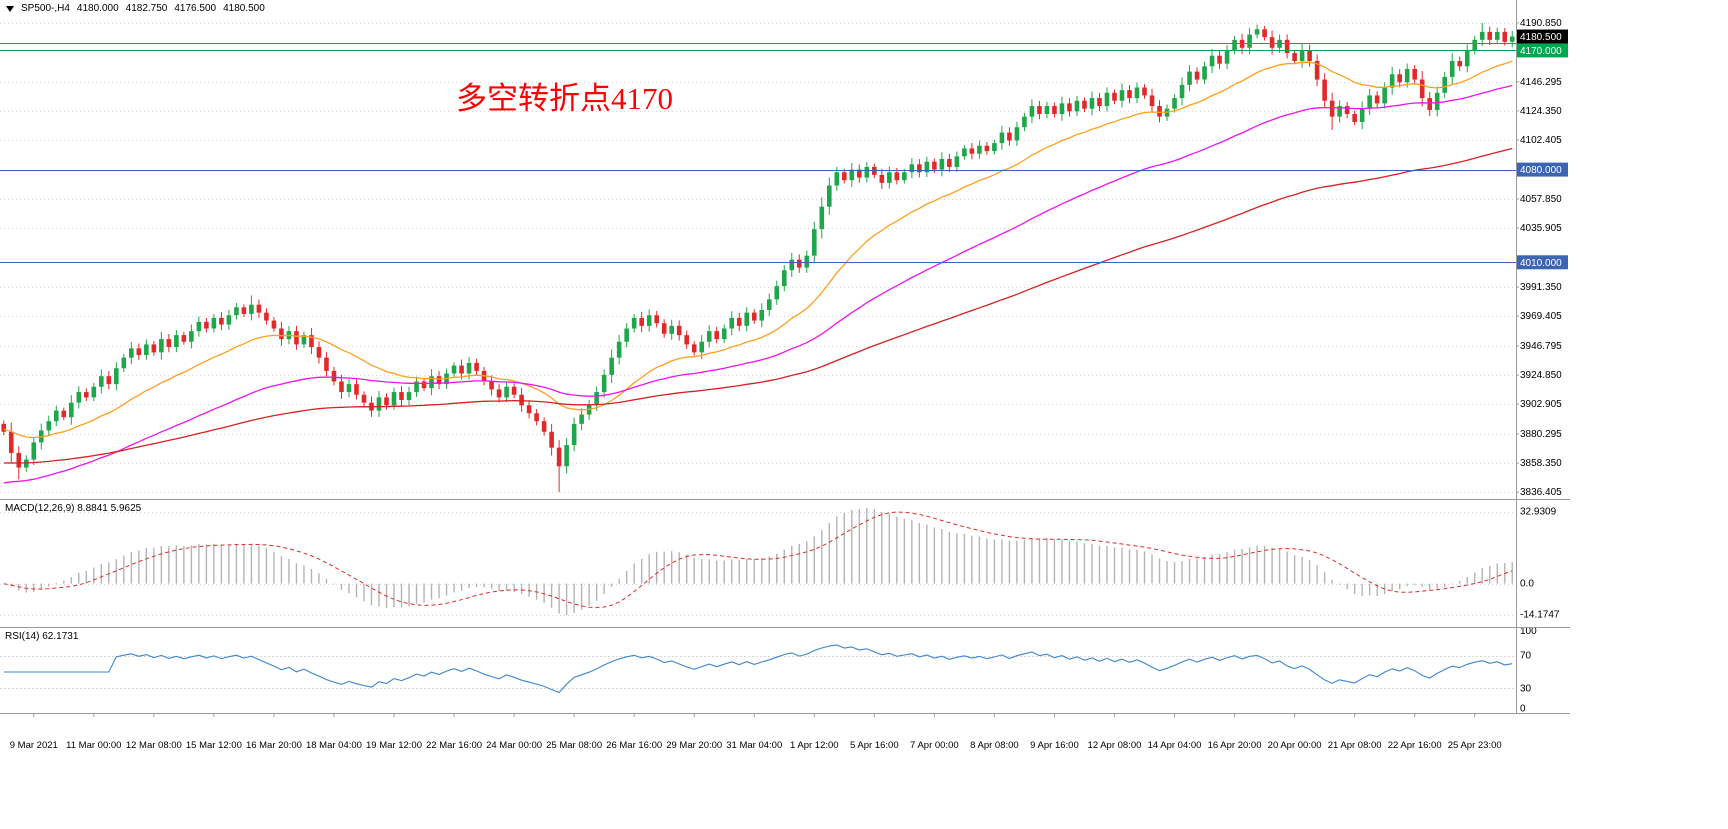 This screenshot has width=1728, height=829. I want to click on price-tag-label: 4170.000, so click(1541, 51).